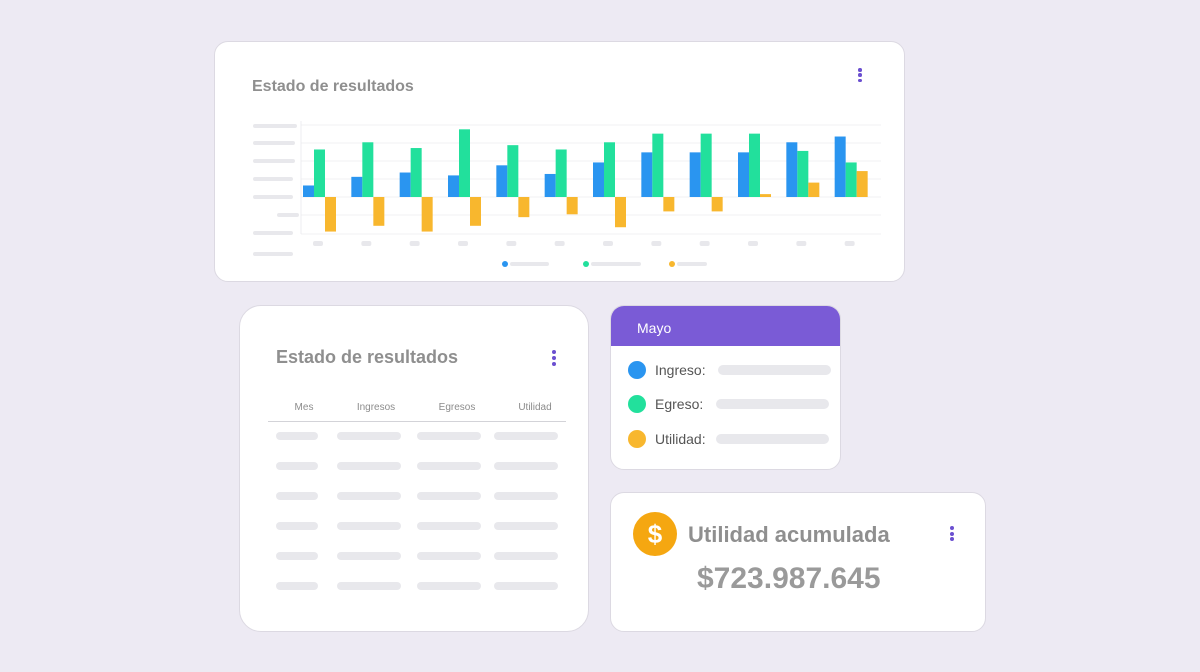  I want to click on dollar-coin-icon: $, so click(655, 534).